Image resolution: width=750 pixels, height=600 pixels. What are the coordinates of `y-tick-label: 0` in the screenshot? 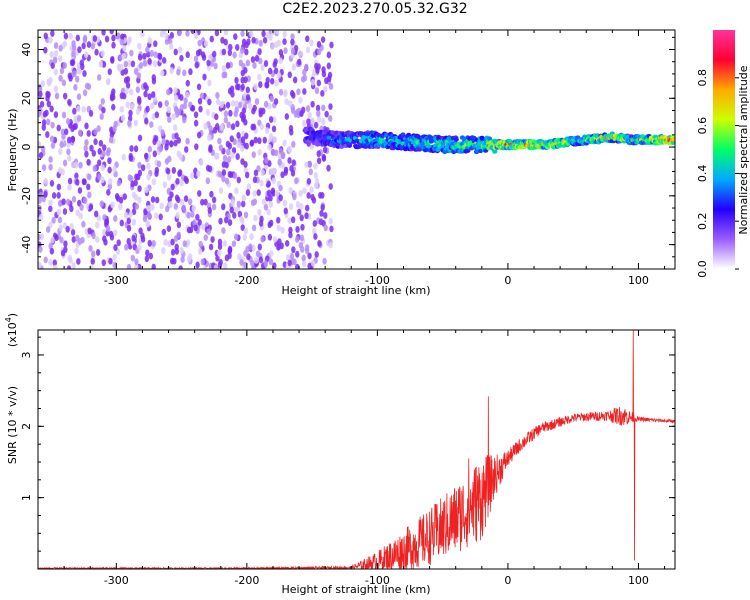 It's located at (26, 147).